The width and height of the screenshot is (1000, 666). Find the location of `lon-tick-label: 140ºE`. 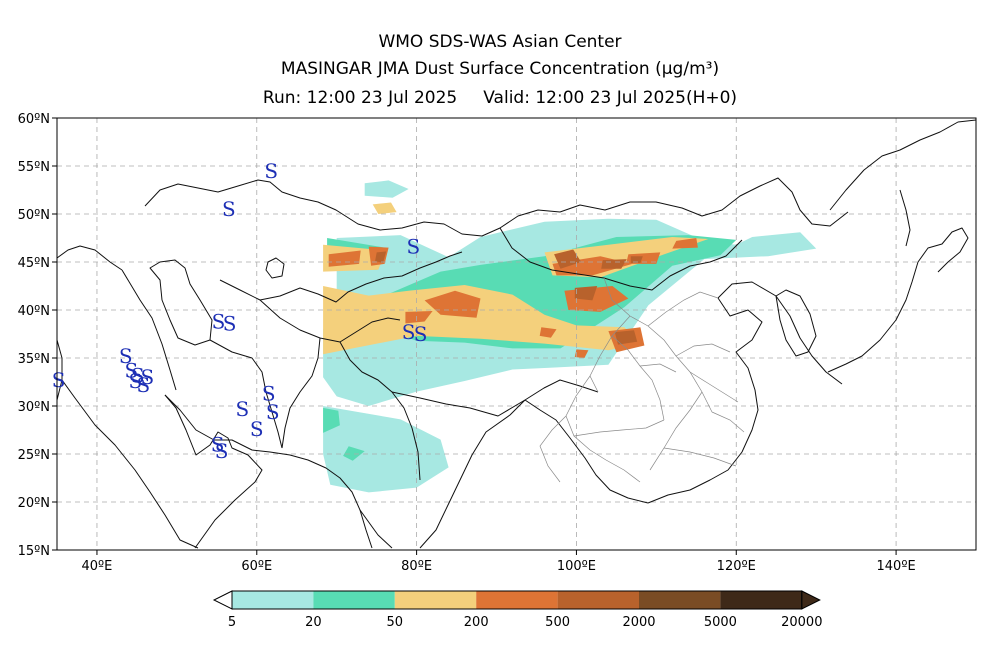

lon-tick-label: 140ºE is located at coordinates (896, 566).